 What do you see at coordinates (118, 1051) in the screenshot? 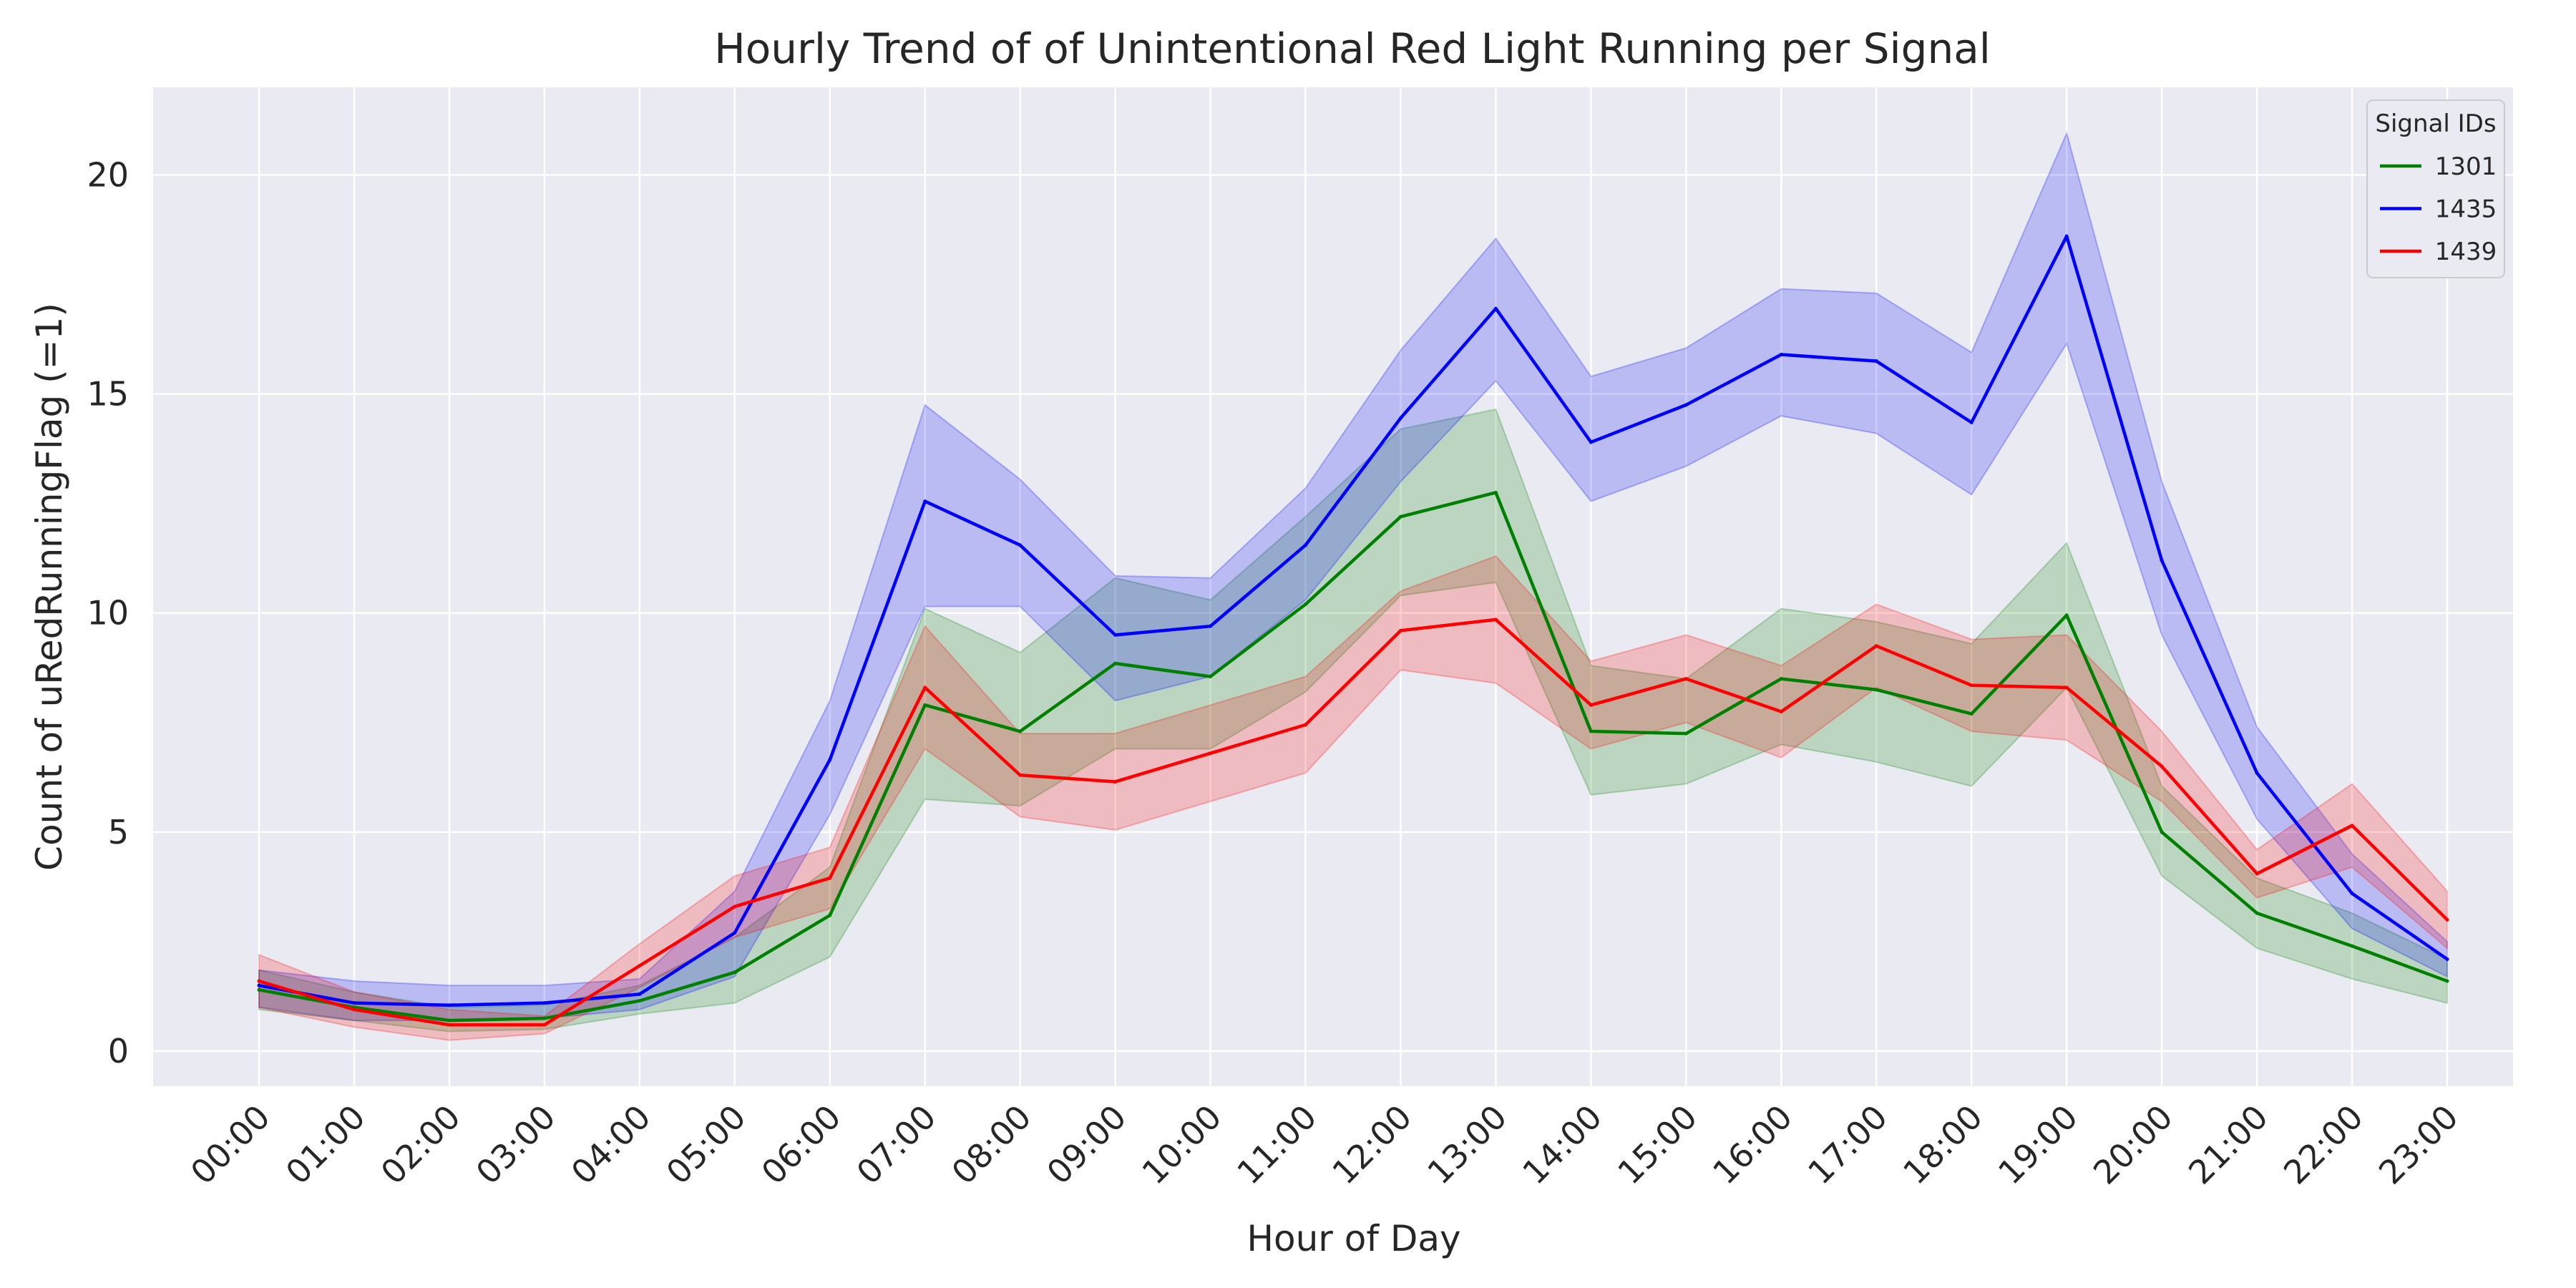
I see `y-tick-label: 0` at bounding box center [118, 1051].